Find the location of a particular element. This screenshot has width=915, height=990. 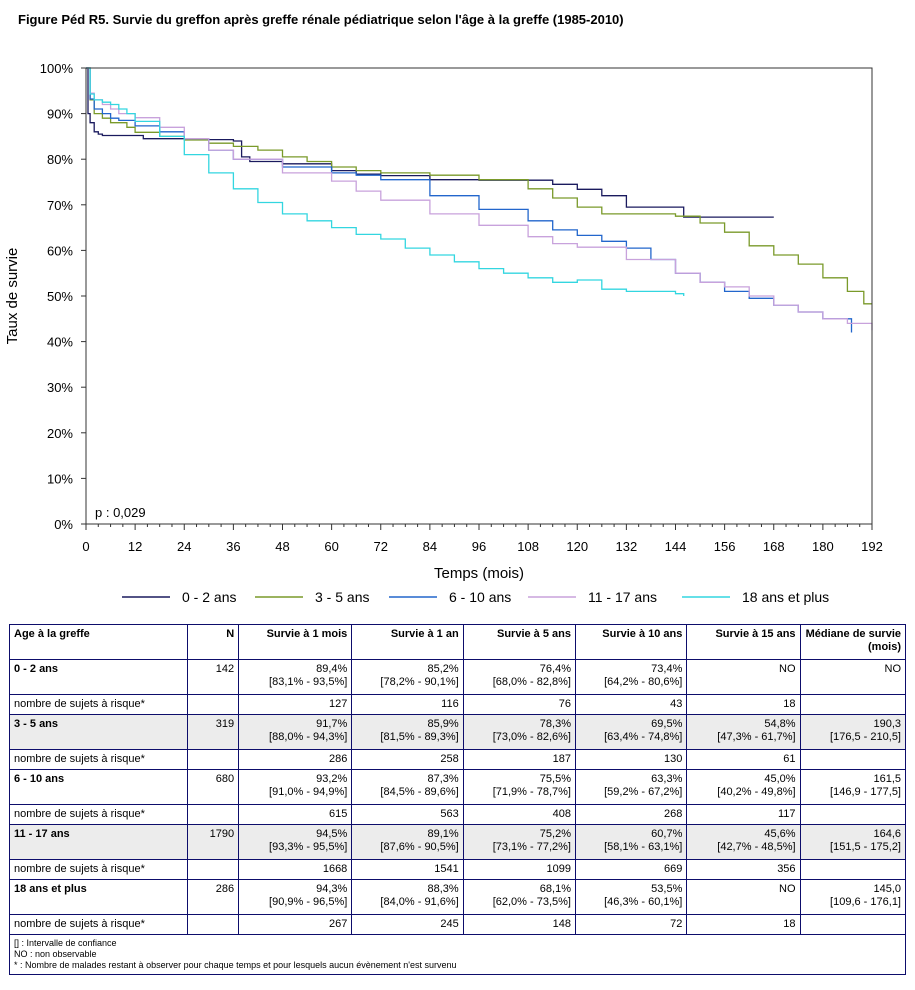

survival-value: NO is located at coordinates (787, 889).